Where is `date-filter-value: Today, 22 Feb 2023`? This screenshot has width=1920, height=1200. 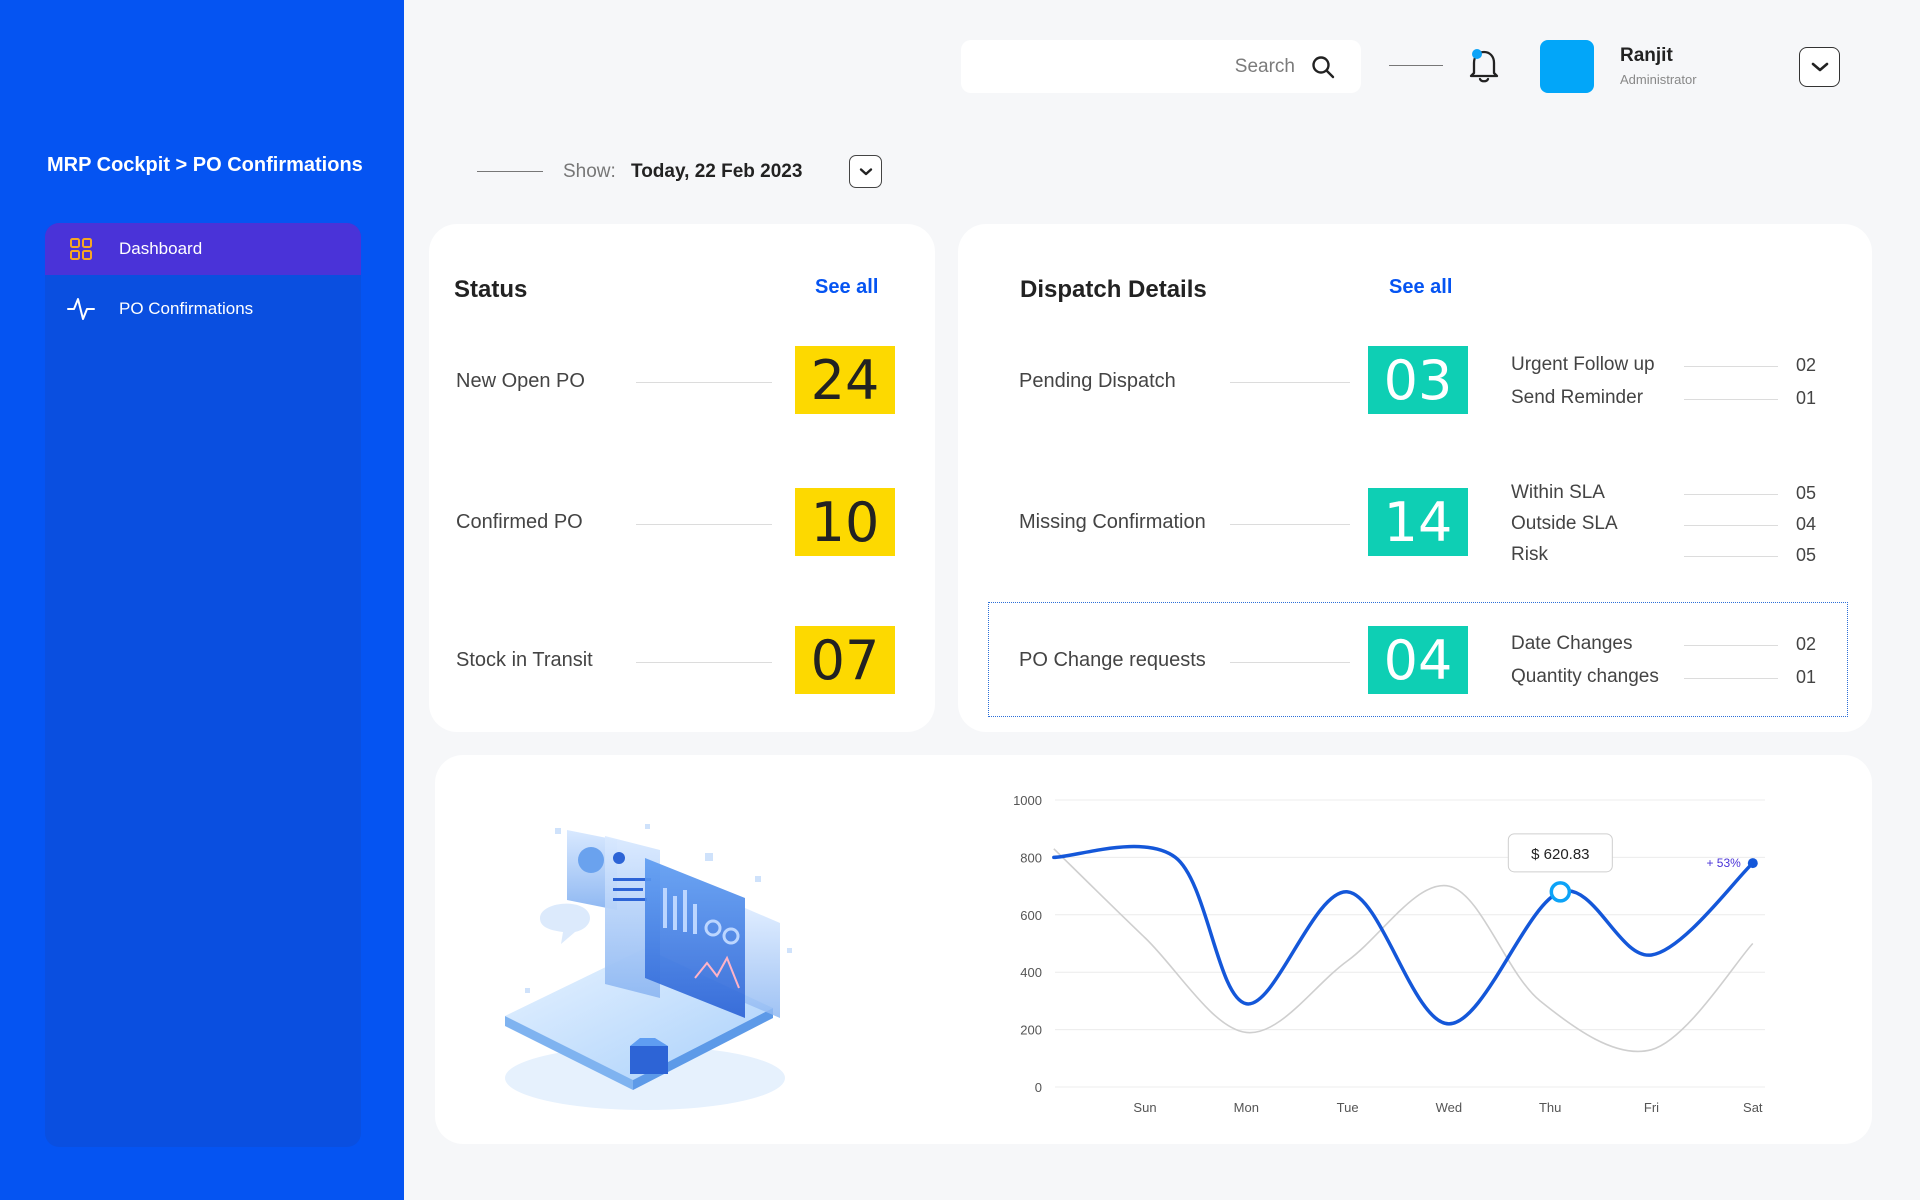
date-filter-value: Today, 22 Feb 2023 is located at coordinates (717, 171).